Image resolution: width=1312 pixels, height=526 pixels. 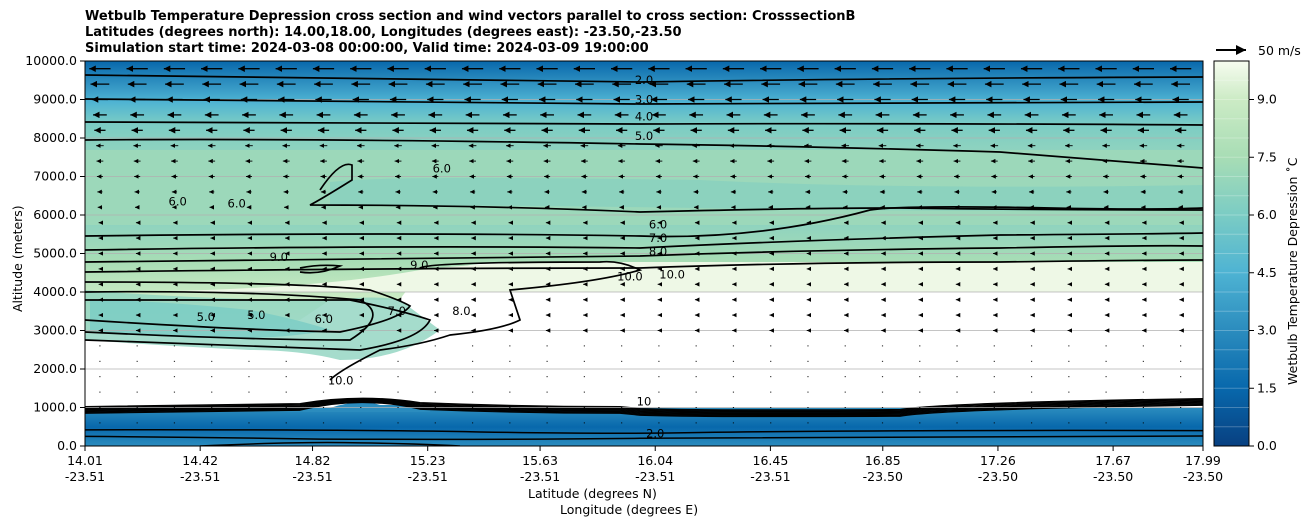 I want to click on y-tick-label: 1000.0, so click(x=55, y=407).